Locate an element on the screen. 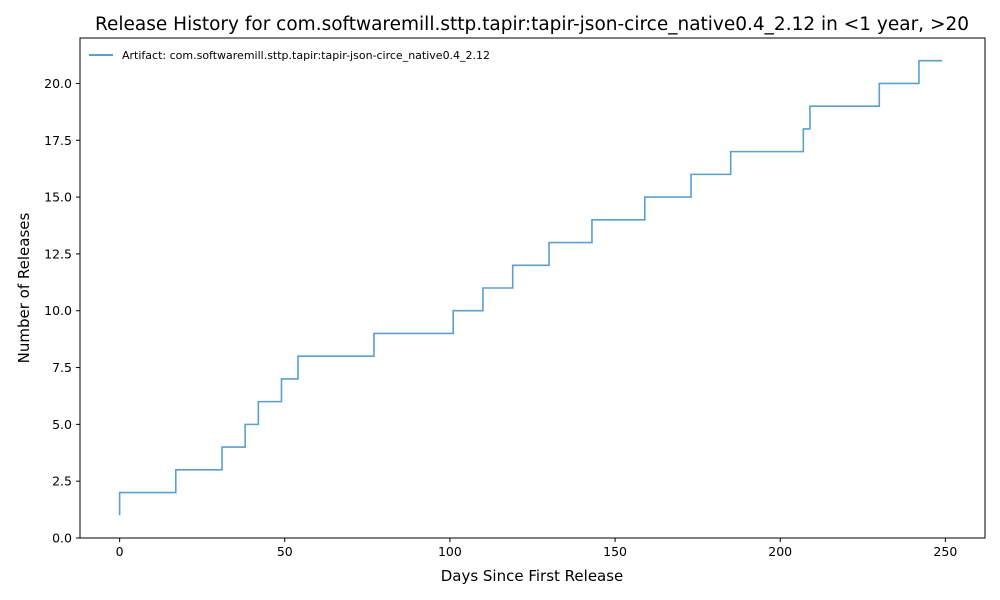  x-tick-label: 0 is located at coordinates (120, 551).